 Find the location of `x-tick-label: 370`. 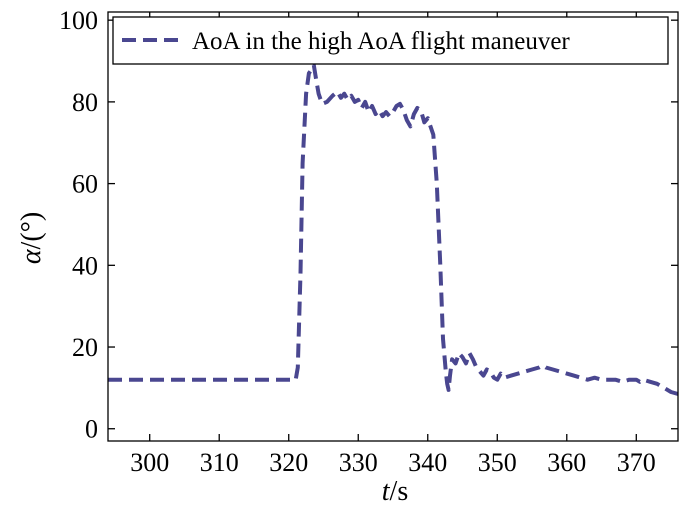

x-tick-label: 370 is located at coordinates (636, 462).